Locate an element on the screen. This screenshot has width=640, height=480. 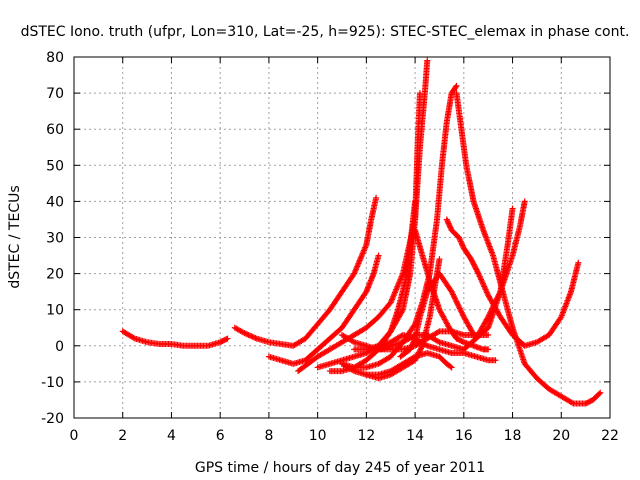
x-tick-label: 6 is located at coordinates (220, 436).